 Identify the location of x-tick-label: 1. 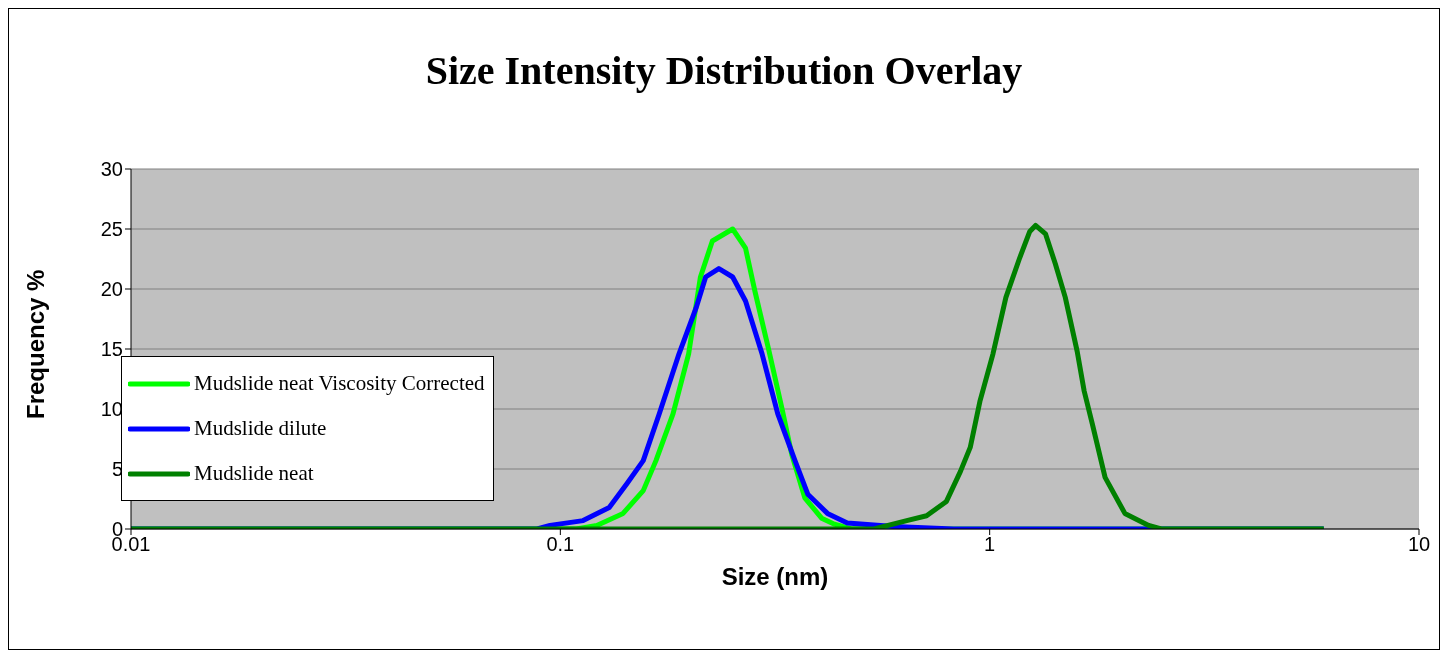
(990, 544).